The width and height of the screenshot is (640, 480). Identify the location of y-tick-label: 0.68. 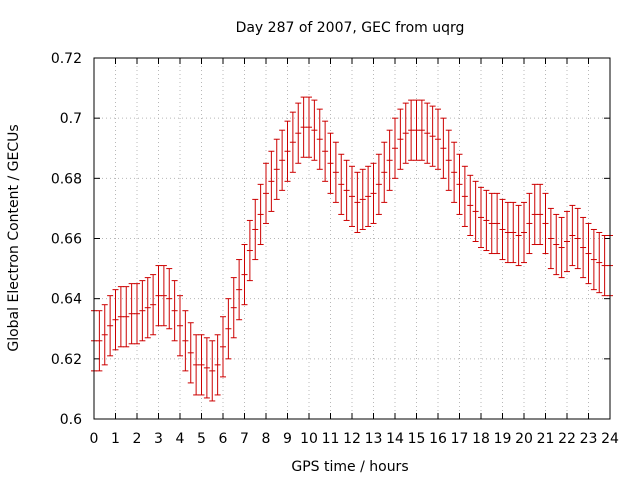
(66, 179).